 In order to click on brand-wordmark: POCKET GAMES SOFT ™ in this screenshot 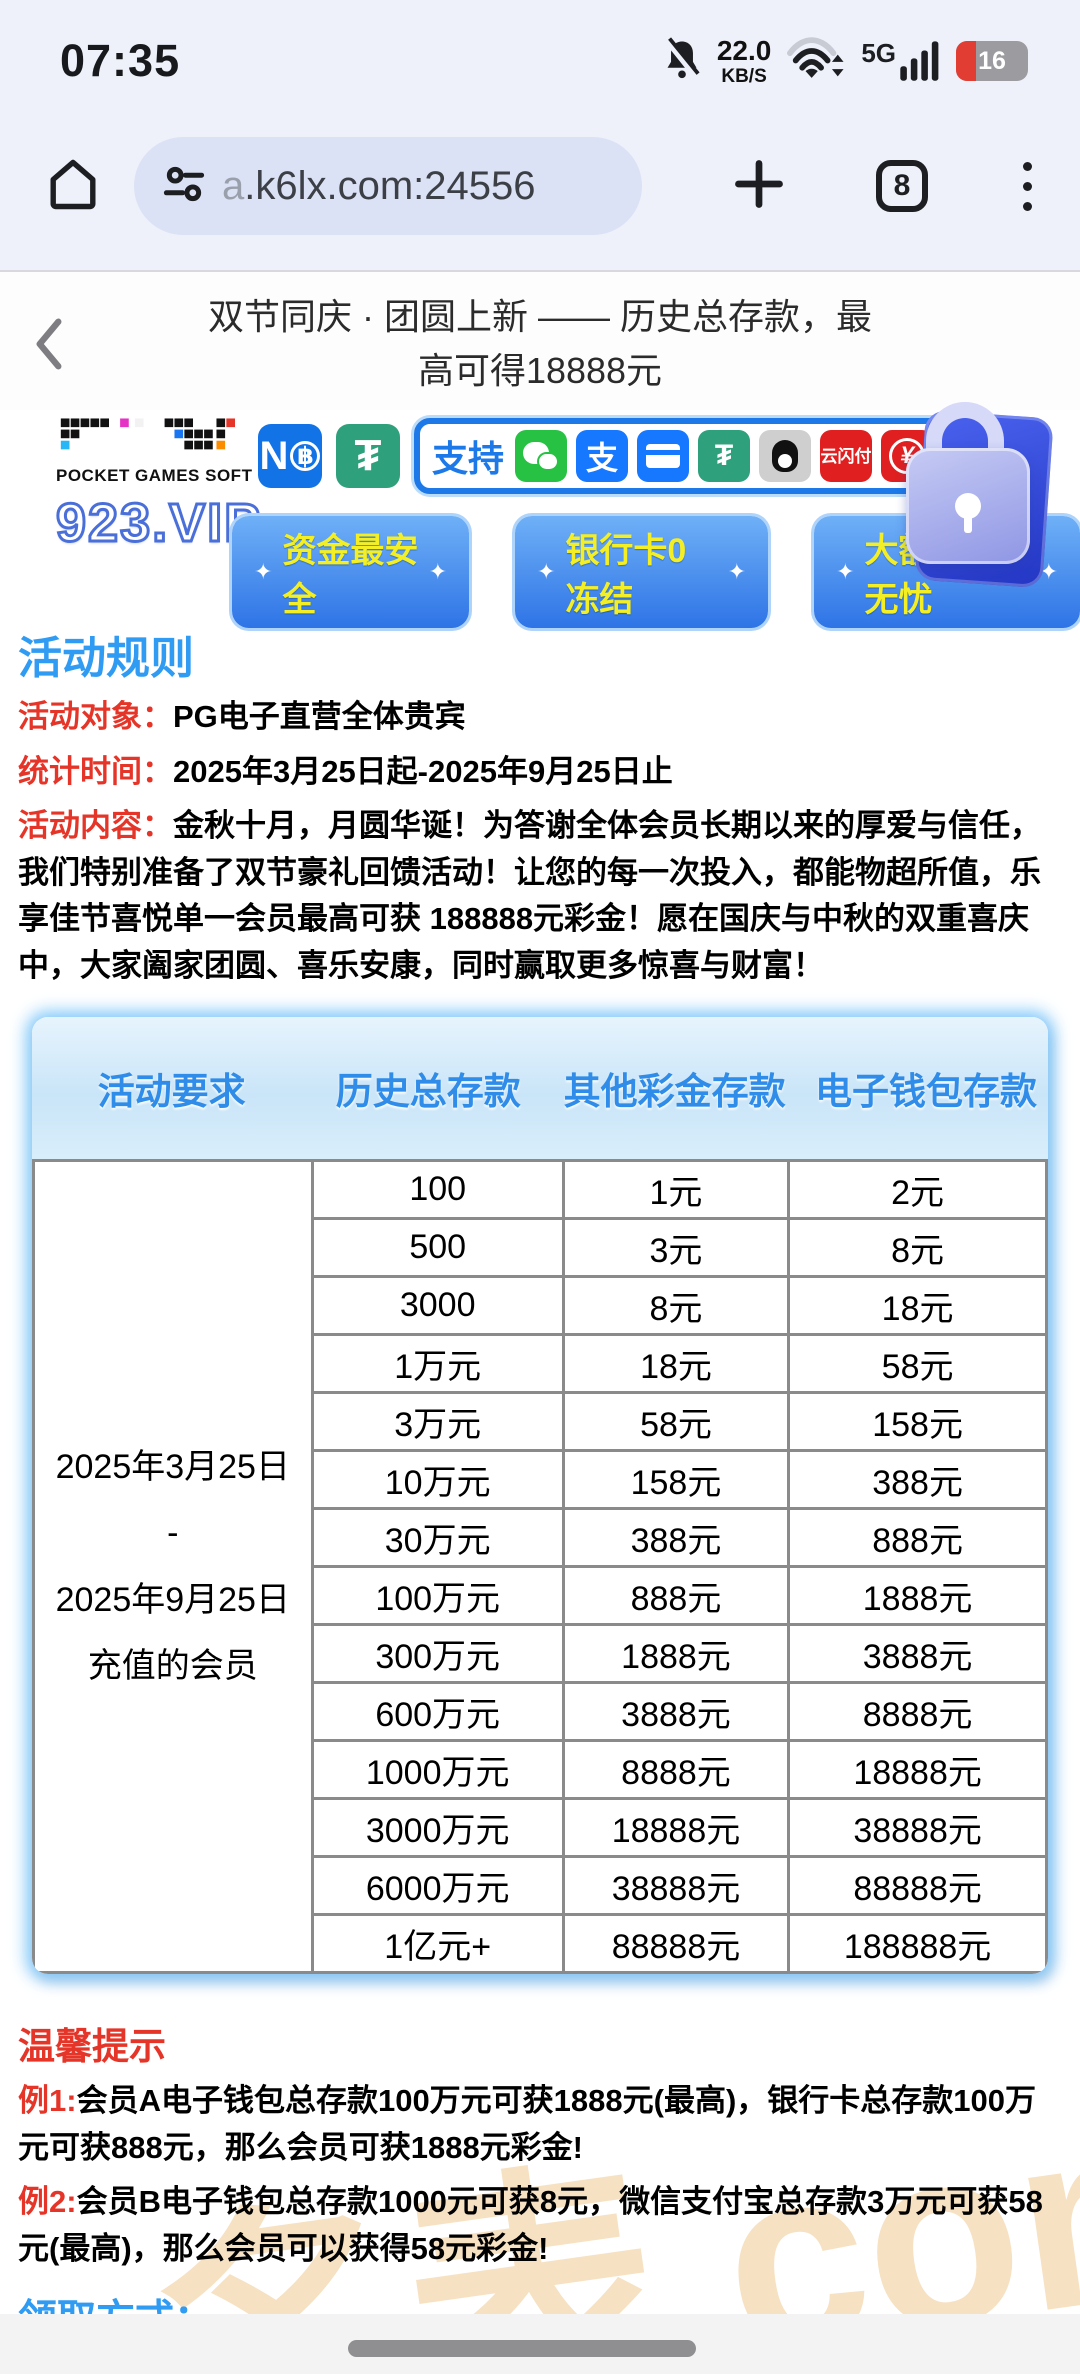, I will do `click(166, 475)`.